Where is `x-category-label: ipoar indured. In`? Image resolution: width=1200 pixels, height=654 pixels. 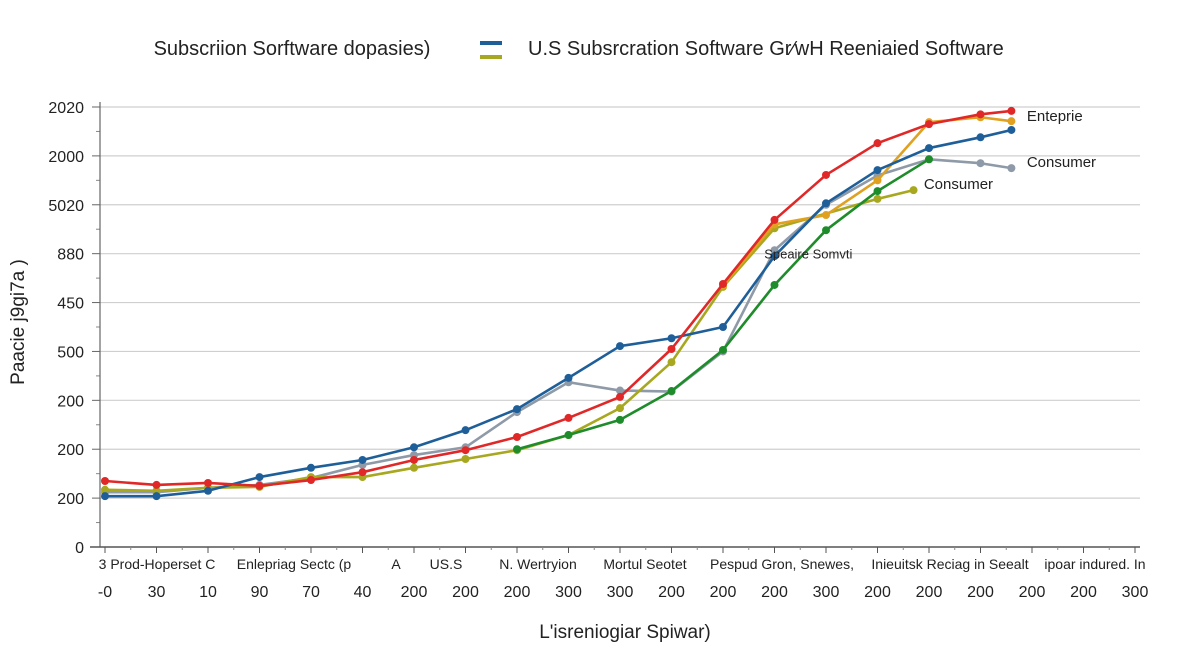 x-category-label: ipoar indured. In is located at coordinates (1094, 564).